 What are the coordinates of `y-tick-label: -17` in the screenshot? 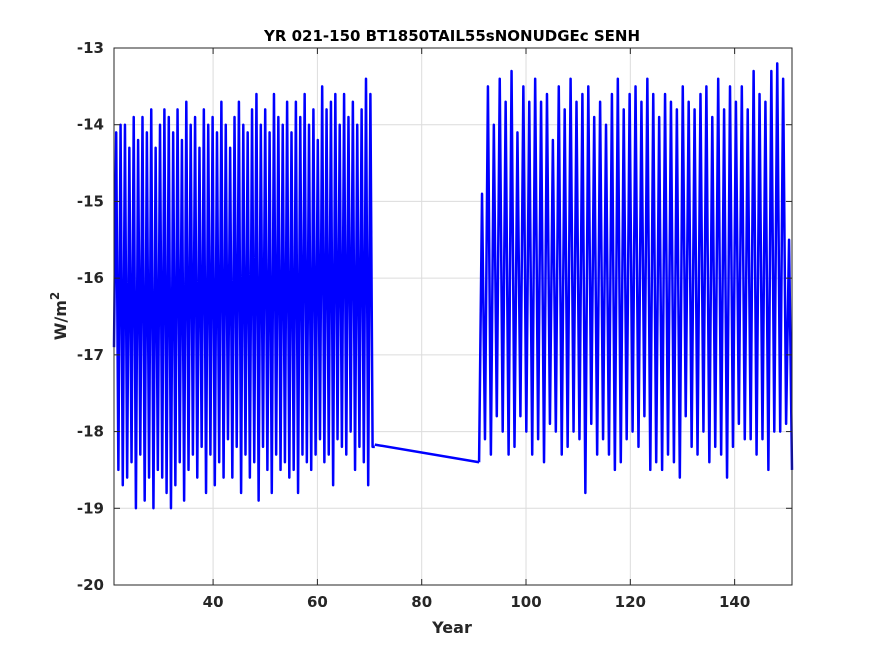 It's located at (90, 355).